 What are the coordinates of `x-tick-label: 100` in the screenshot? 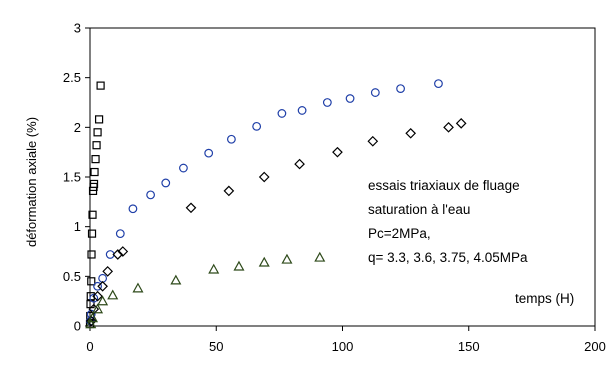 It's located at (343, 346).